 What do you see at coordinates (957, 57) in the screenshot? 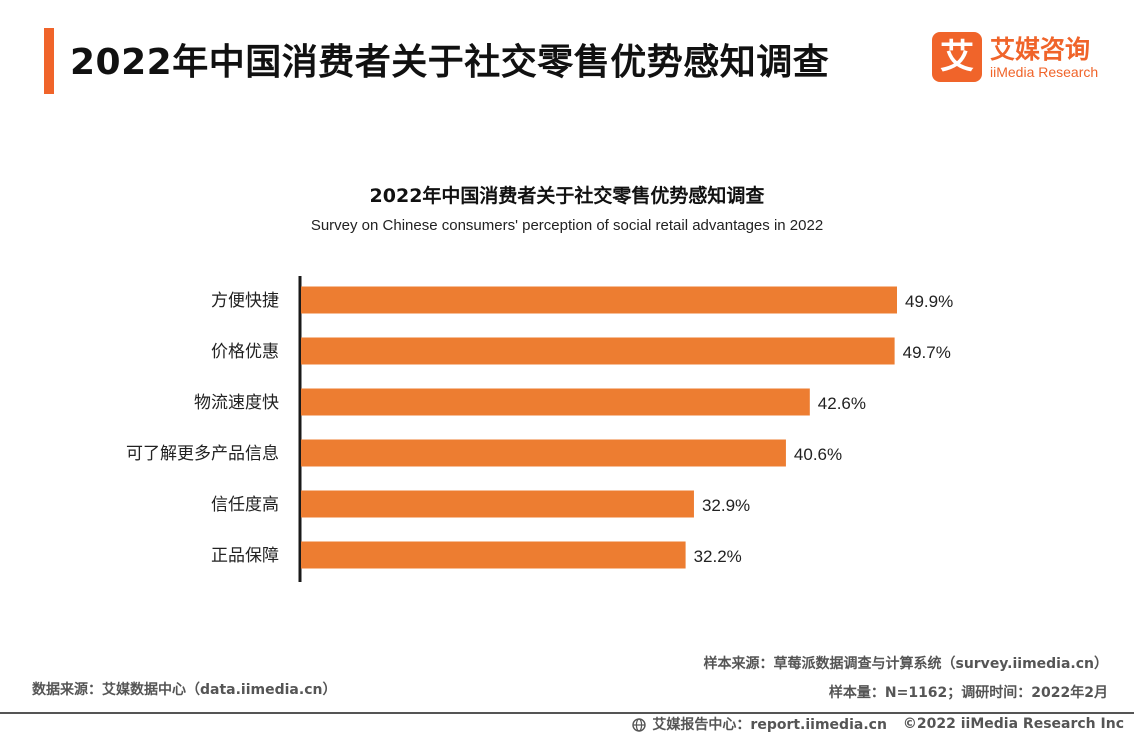
I see `logo-mark: 艾` at bounding box center [957, 57].